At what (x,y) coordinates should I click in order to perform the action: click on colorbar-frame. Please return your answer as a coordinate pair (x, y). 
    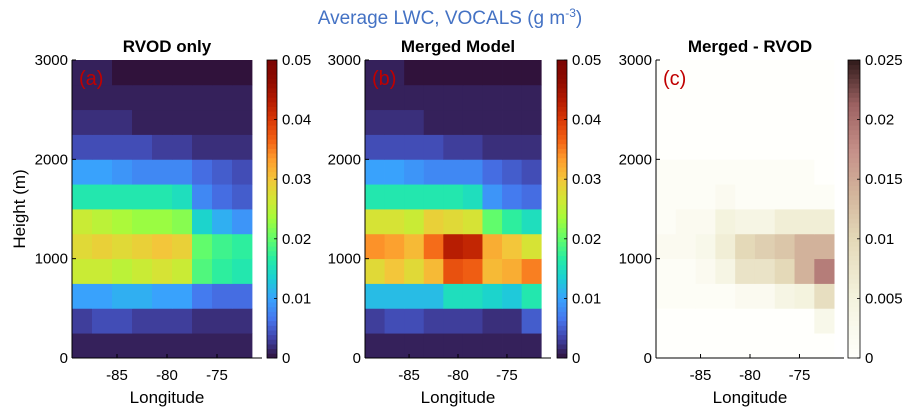
    Looking at the image, I should click on (272, 209).